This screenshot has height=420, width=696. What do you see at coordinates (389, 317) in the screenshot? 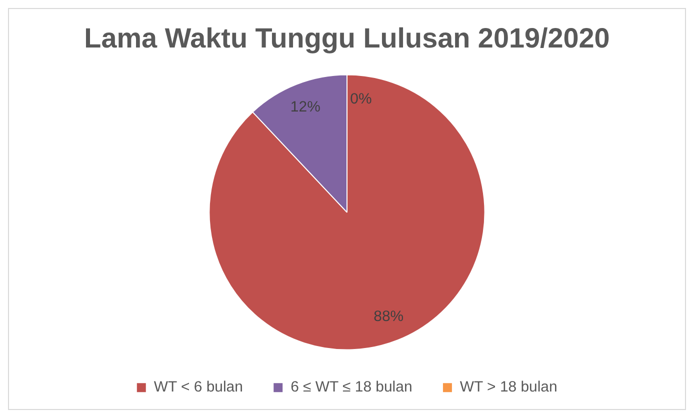
I see `data-label: 88%` at bounding box center [389, 317].